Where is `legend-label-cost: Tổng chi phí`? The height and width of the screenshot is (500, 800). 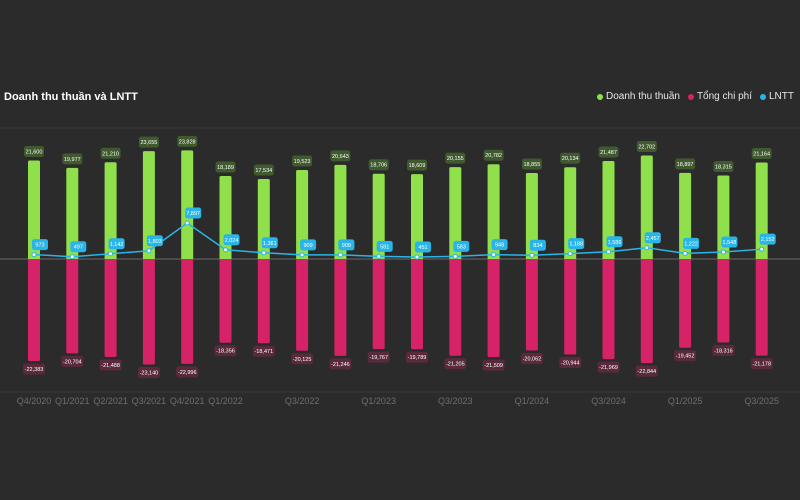
legend-label-cost: Tổng chi phí is located at coordinates (724, 96).